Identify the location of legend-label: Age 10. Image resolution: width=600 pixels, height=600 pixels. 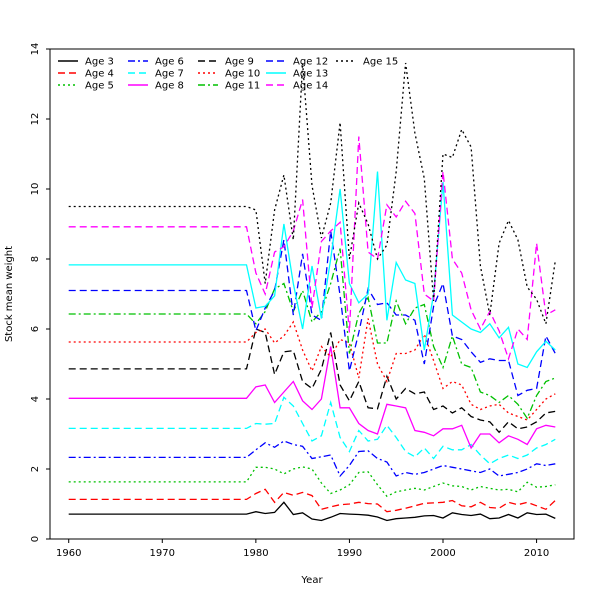
(242, 74).